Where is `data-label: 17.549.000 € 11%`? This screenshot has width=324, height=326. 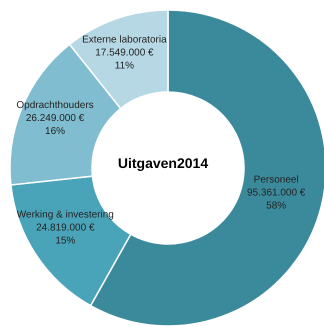 data-label: 17.549.000 € 11% is located at coordinates (124, 59).